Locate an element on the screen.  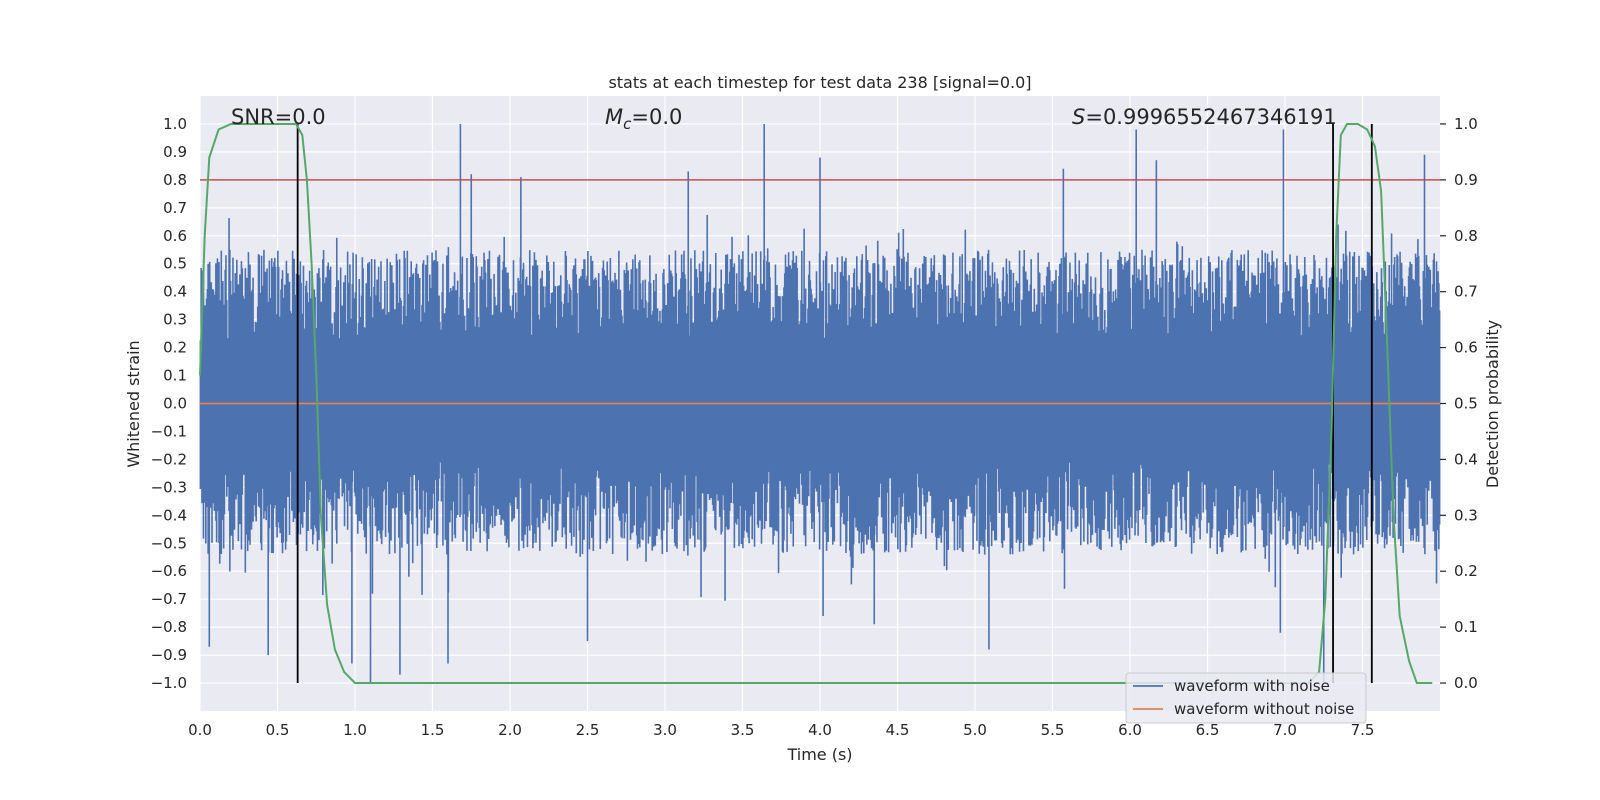
y-tick-label: 0.3 is located at coordinates (175, 320).